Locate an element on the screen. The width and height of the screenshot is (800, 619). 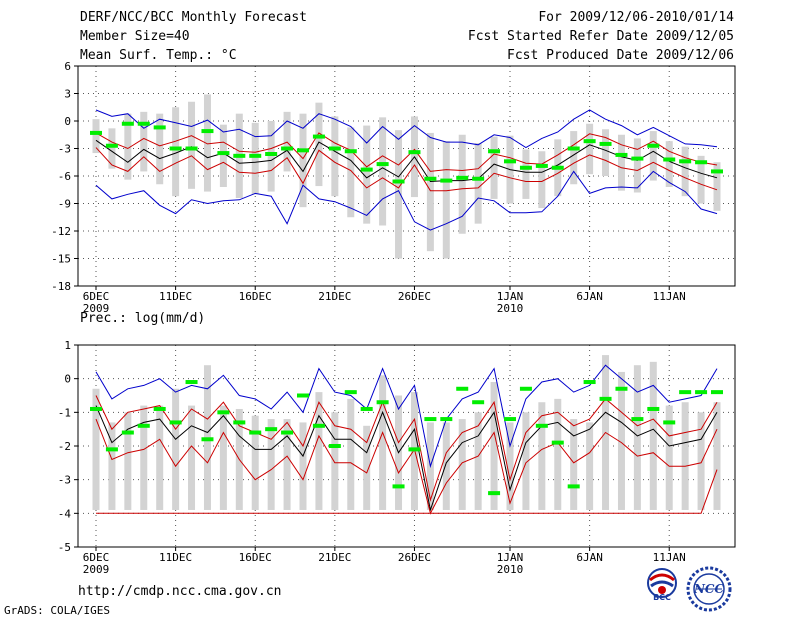
footer-url: http://cmdp.ncc.cma.gov.cn is located at coordinates (180, 591).